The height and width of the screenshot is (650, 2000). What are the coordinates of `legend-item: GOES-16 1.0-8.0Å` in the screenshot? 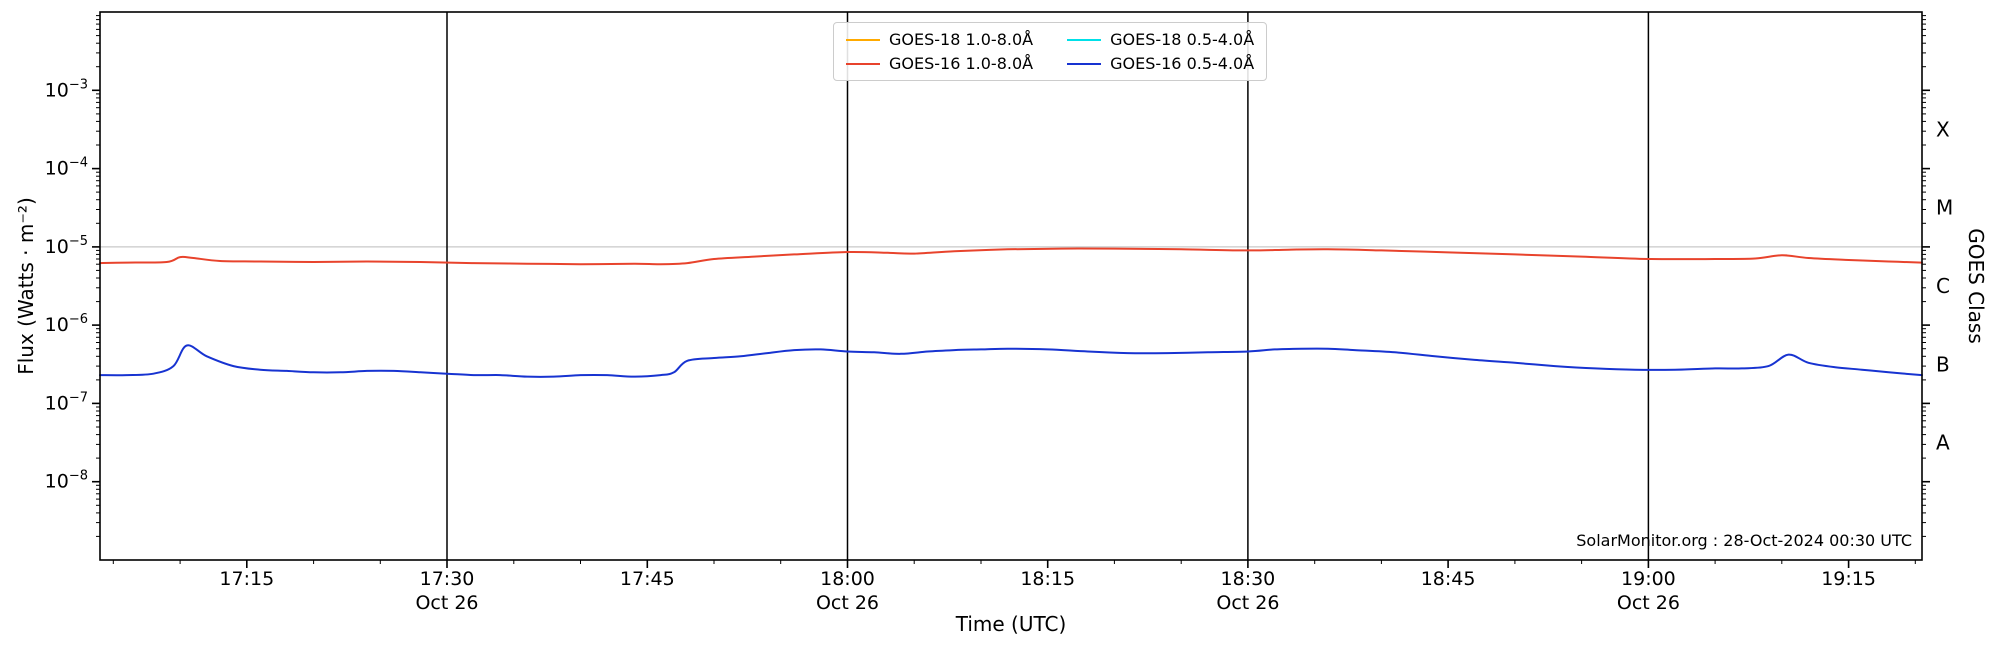 It's located at (939, 63).